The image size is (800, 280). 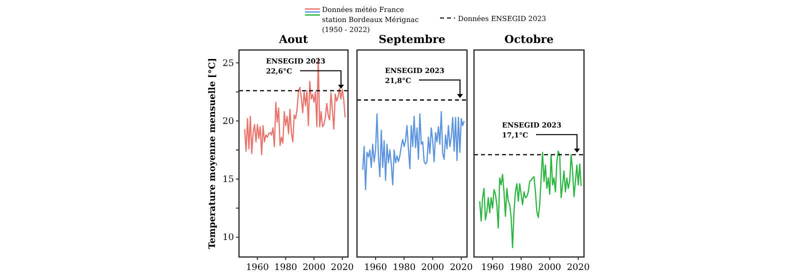 I want to click on chart-title: Aout, so click(x=293, y=39).